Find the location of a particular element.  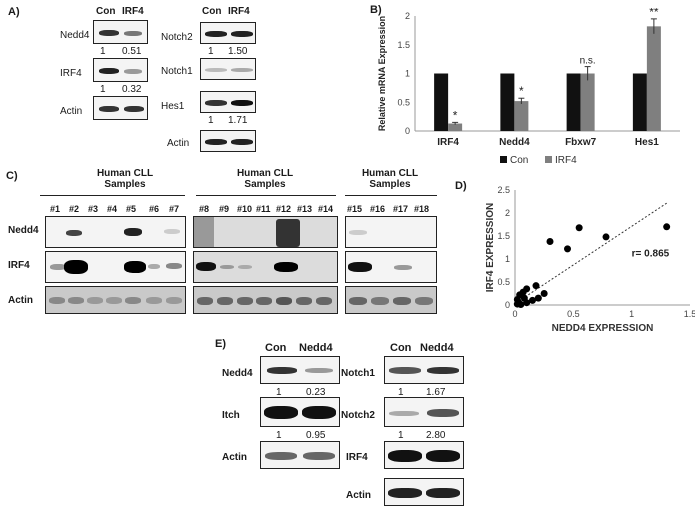

c-lane: #8 is located at coordinates (204, 209).